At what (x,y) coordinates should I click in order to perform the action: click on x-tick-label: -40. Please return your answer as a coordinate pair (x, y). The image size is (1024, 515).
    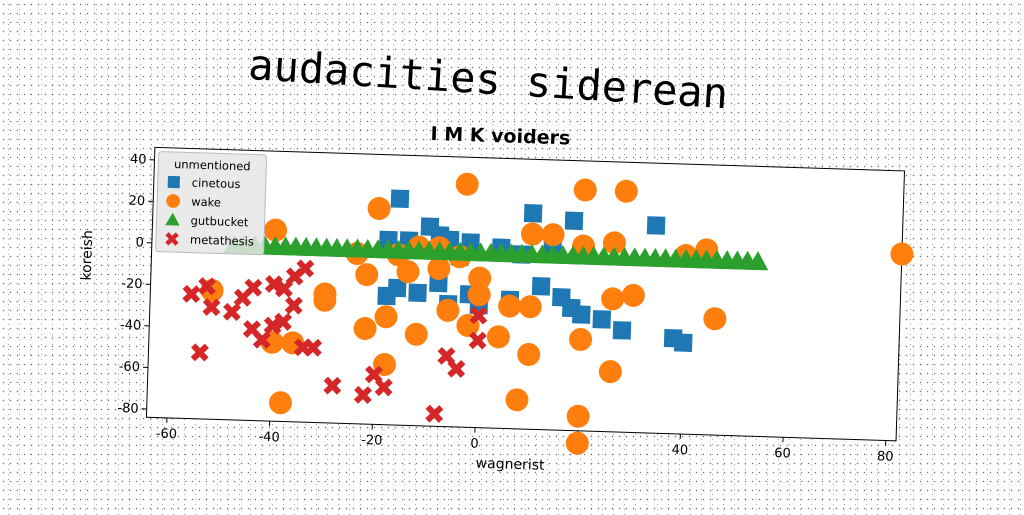
    Looking at the image, I should click on (269, 438).